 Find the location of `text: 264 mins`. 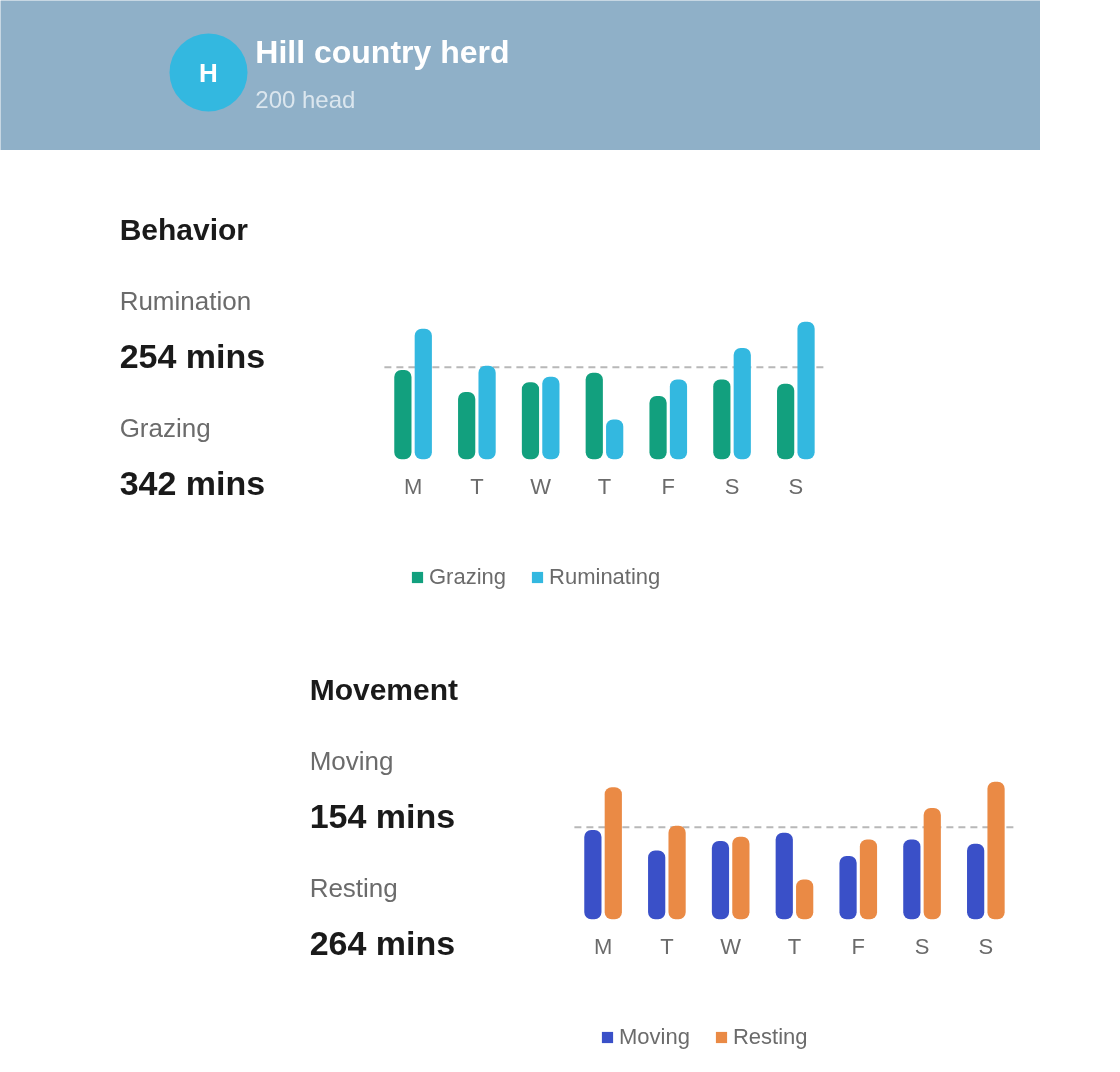

text: 264 mins is located at coordinates (382, 942).